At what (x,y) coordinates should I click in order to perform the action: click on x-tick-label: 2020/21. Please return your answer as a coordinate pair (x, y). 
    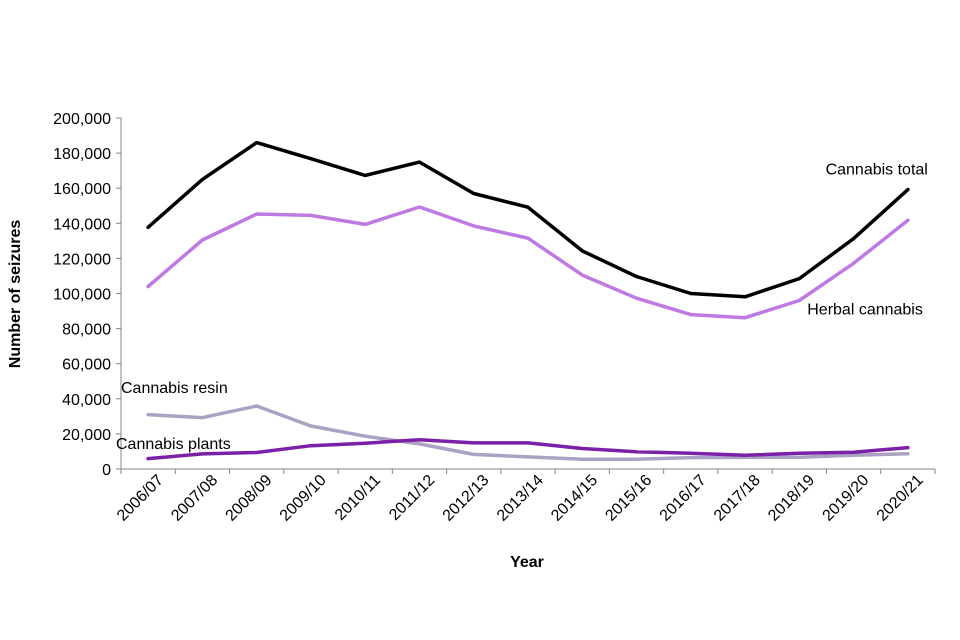
    Looking at the image, I should click on (900, 498).